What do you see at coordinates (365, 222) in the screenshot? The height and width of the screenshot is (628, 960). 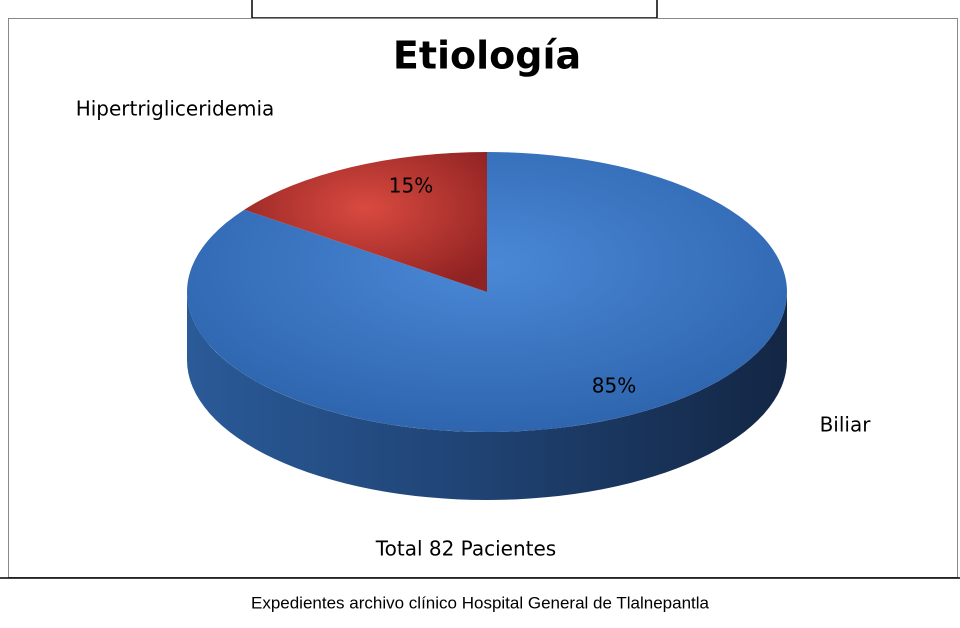 I see `slice` at bounding box center [365, 222].